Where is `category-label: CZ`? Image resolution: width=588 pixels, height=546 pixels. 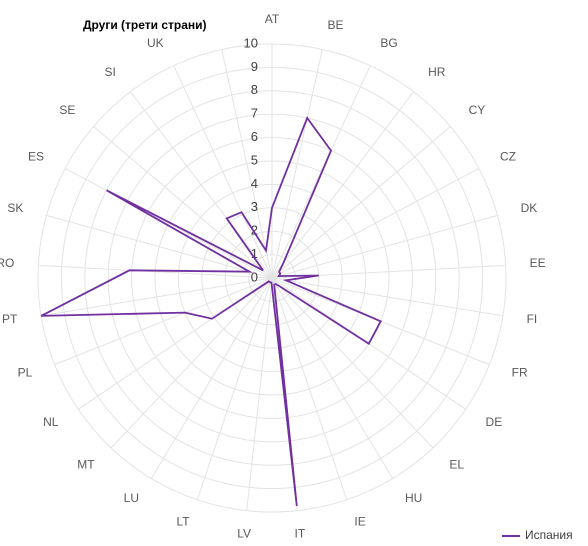 category-label: CZ is located at coordinates (508, 156).